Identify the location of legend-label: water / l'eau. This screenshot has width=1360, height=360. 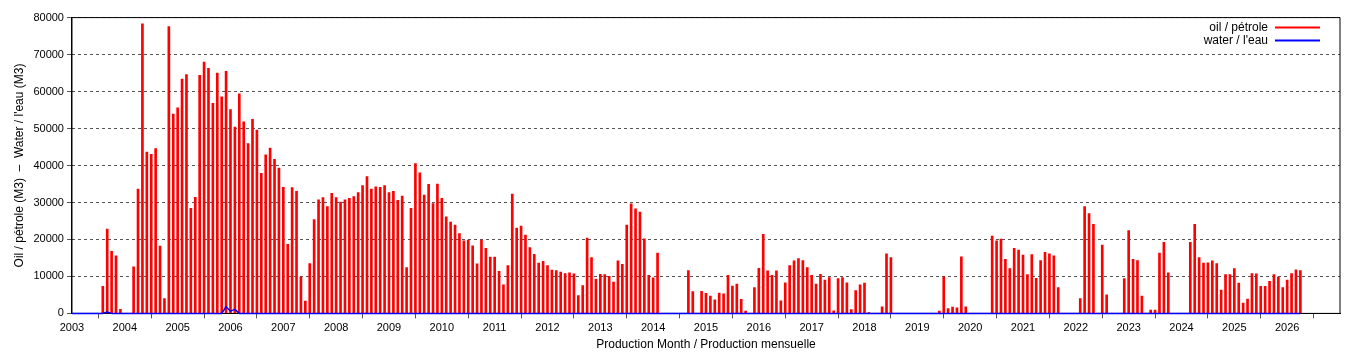
(1235, 39).